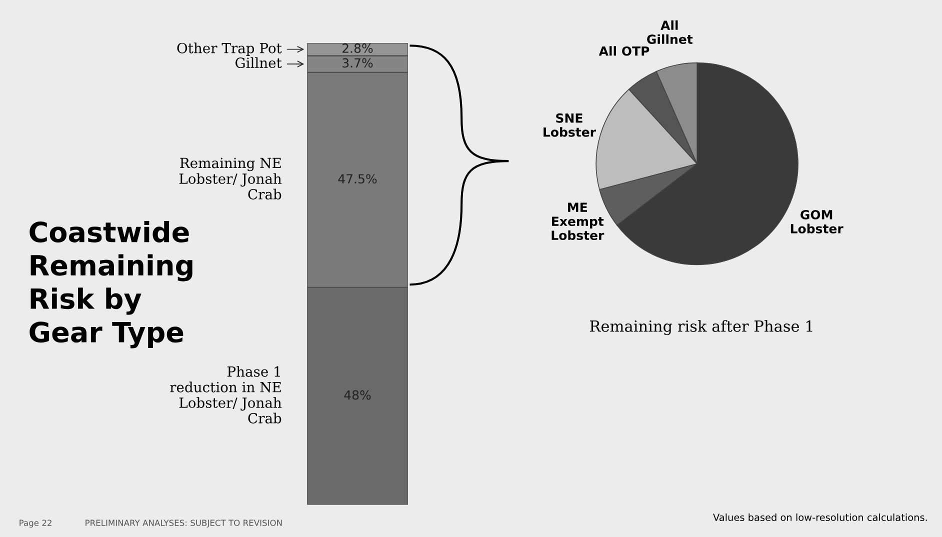  Describe the element at coordinates (624, 51) in the screenshot. I see `slice-label: All OTP` at that location.